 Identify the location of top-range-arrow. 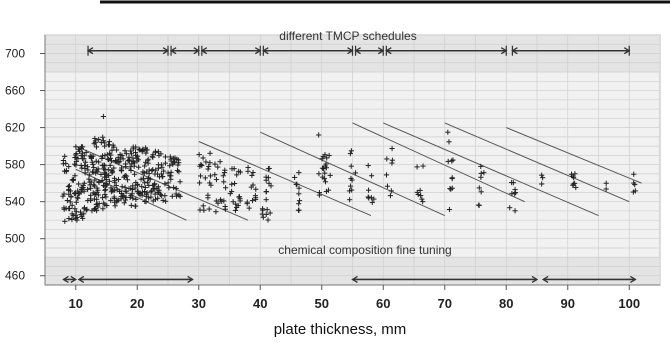
(446, 50).